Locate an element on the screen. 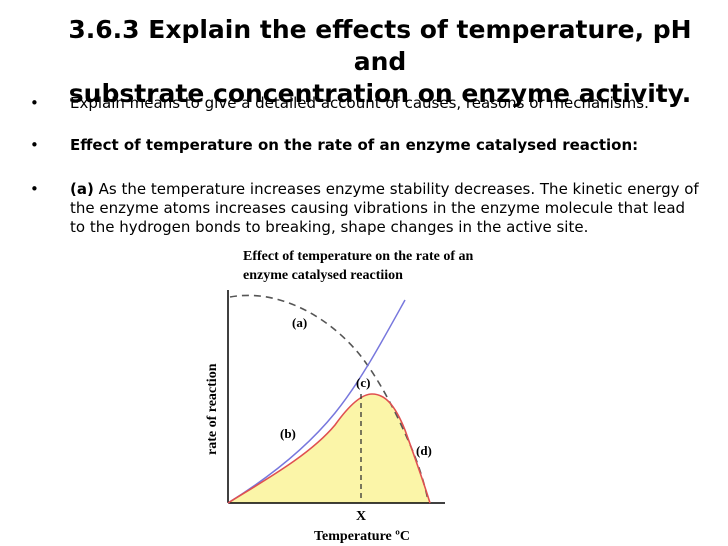  optimum-x-label: X is located at coordinates (361, 516).